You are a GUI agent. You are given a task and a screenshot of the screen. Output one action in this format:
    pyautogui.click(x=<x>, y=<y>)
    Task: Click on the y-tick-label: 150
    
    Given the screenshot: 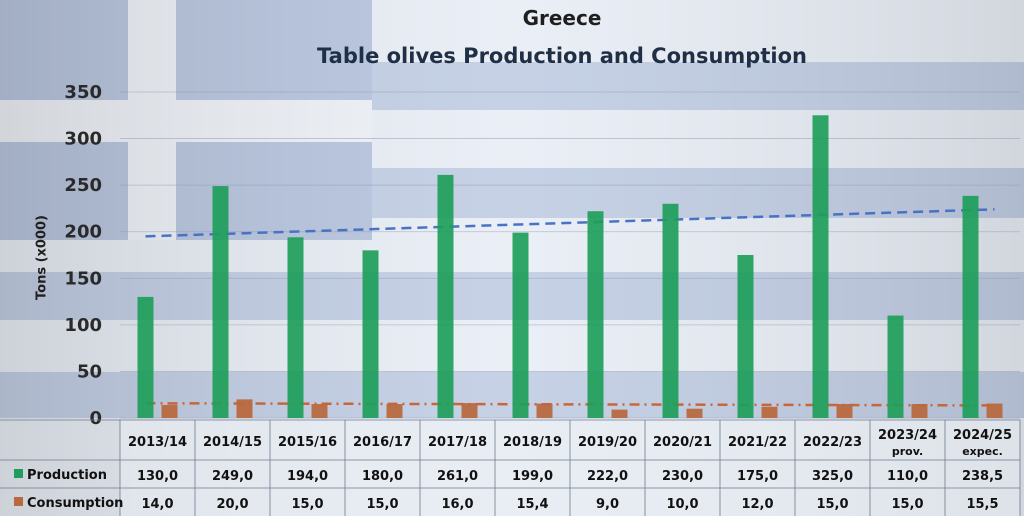 What is the action you would take?
    pyautogui.click(x=83, y=278)
    